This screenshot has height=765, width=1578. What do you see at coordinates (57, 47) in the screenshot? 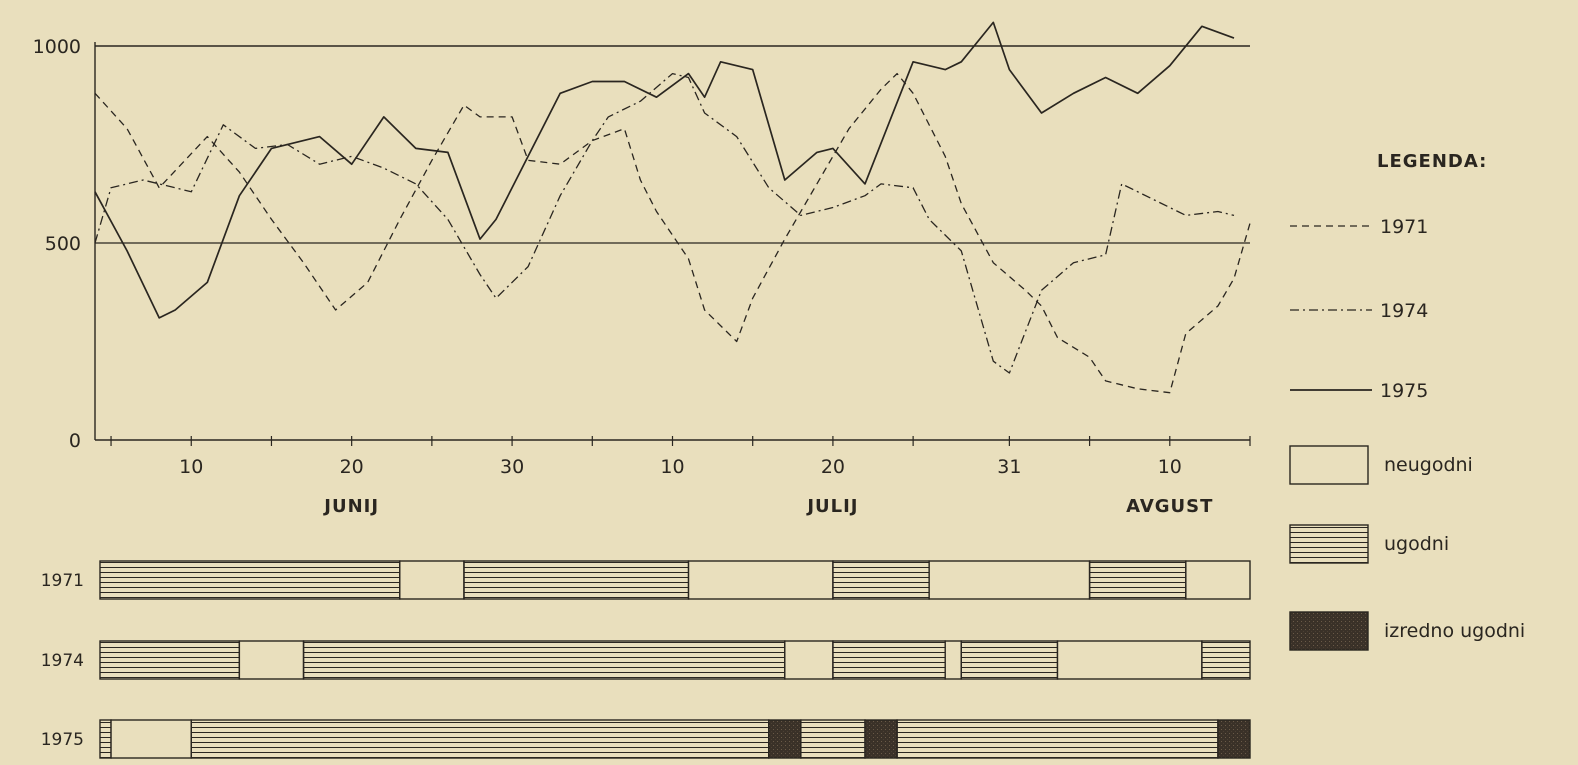
I see `y-tick-label: 1000` at bounding box center [57, 47].